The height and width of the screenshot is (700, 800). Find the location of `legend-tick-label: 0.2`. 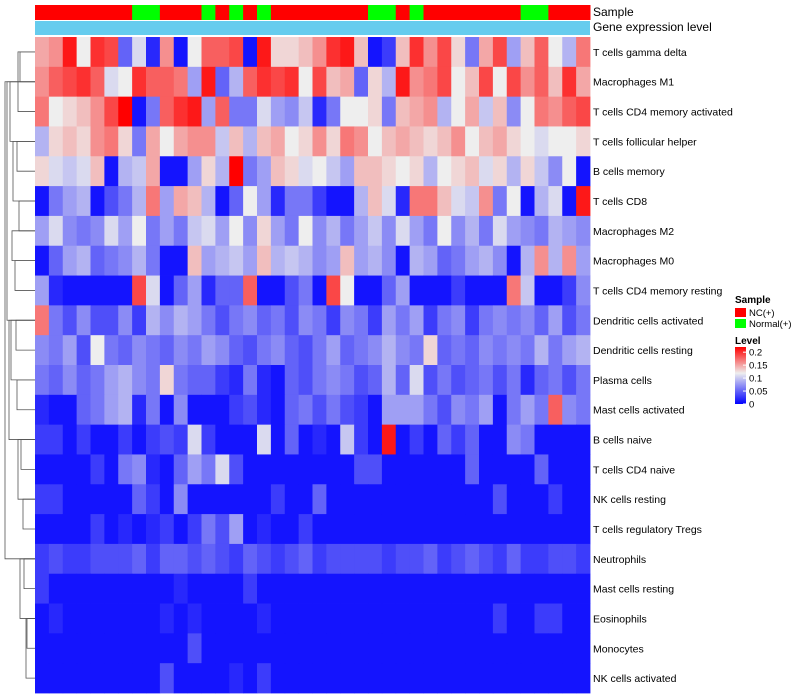

legend-tick-label: 0.2 is located at coordinates (755, 353).